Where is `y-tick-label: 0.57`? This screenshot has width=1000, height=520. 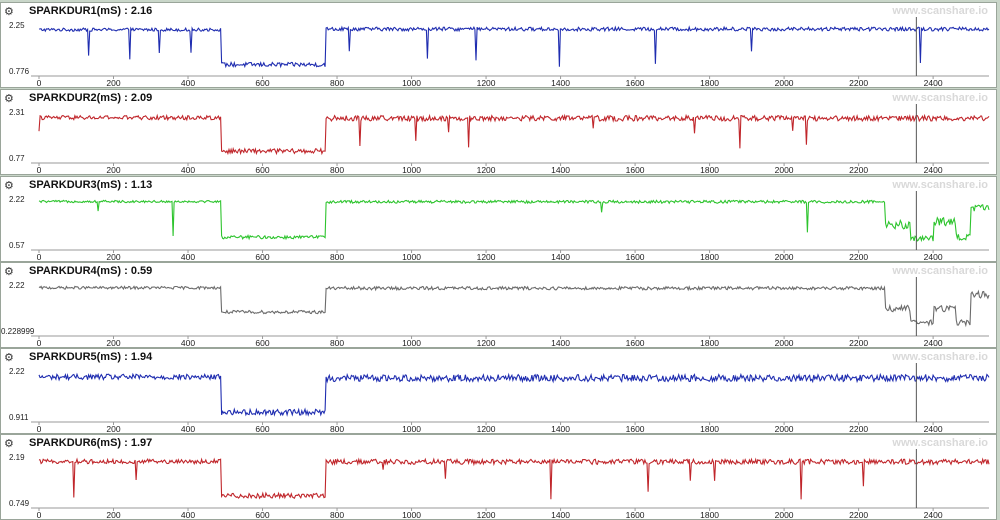
y-tick-label: 0.57 is located at coordinates (17, 245).